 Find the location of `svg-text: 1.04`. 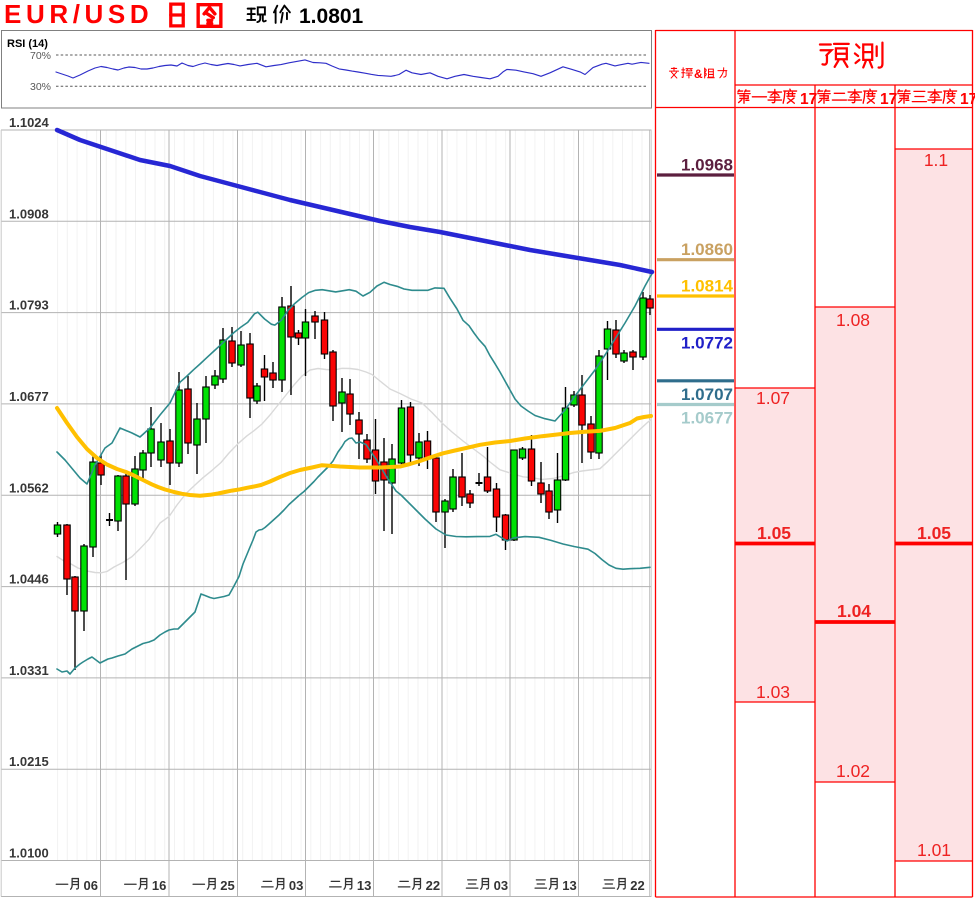

svg-text: 1.04 is located at coordinates (854, 611).